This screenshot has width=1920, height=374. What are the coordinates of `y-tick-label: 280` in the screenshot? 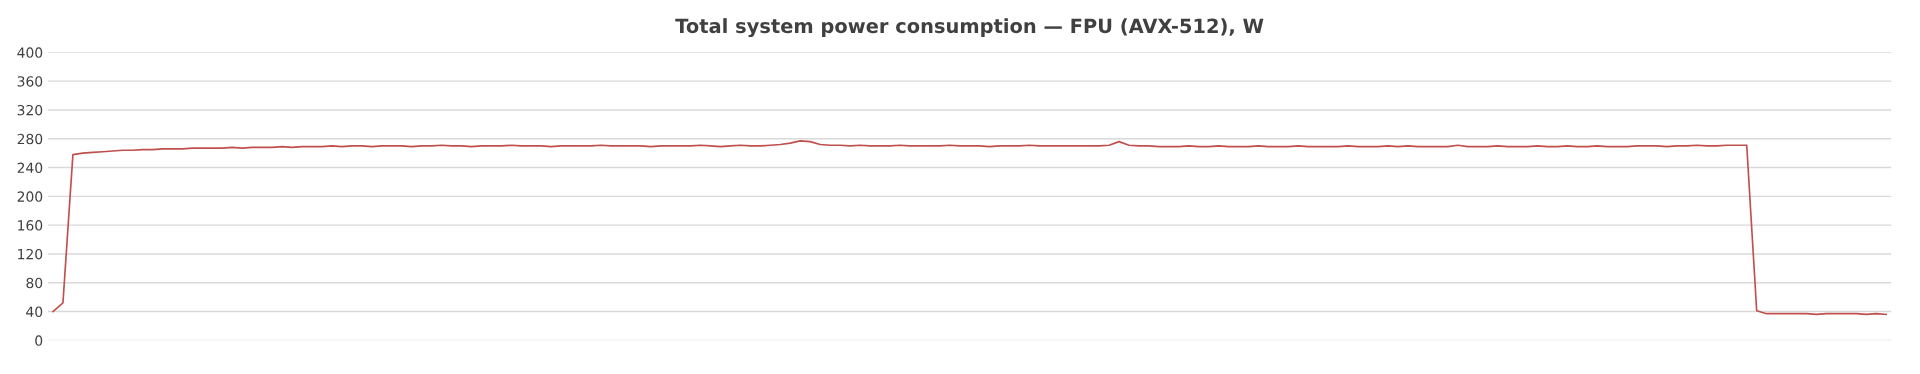 It's located at (30, 139).